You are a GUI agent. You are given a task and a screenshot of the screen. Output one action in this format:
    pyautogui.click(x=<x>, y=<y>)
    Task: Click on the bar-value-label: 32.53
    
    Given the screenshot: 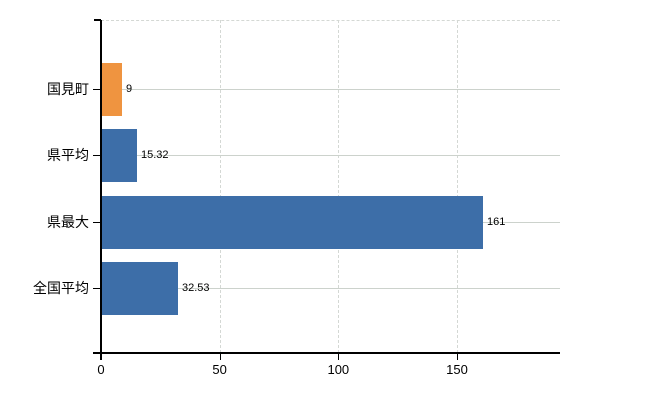 What is the action you would take?
    pyautogui.click(x=196, y=288)
    